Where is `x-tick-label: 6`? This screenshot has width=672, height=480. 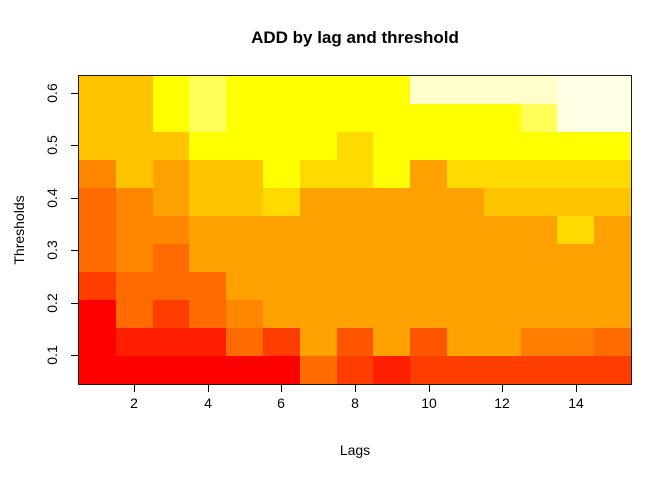
x-tick-label: 6 is located at coordinates (281, 403).